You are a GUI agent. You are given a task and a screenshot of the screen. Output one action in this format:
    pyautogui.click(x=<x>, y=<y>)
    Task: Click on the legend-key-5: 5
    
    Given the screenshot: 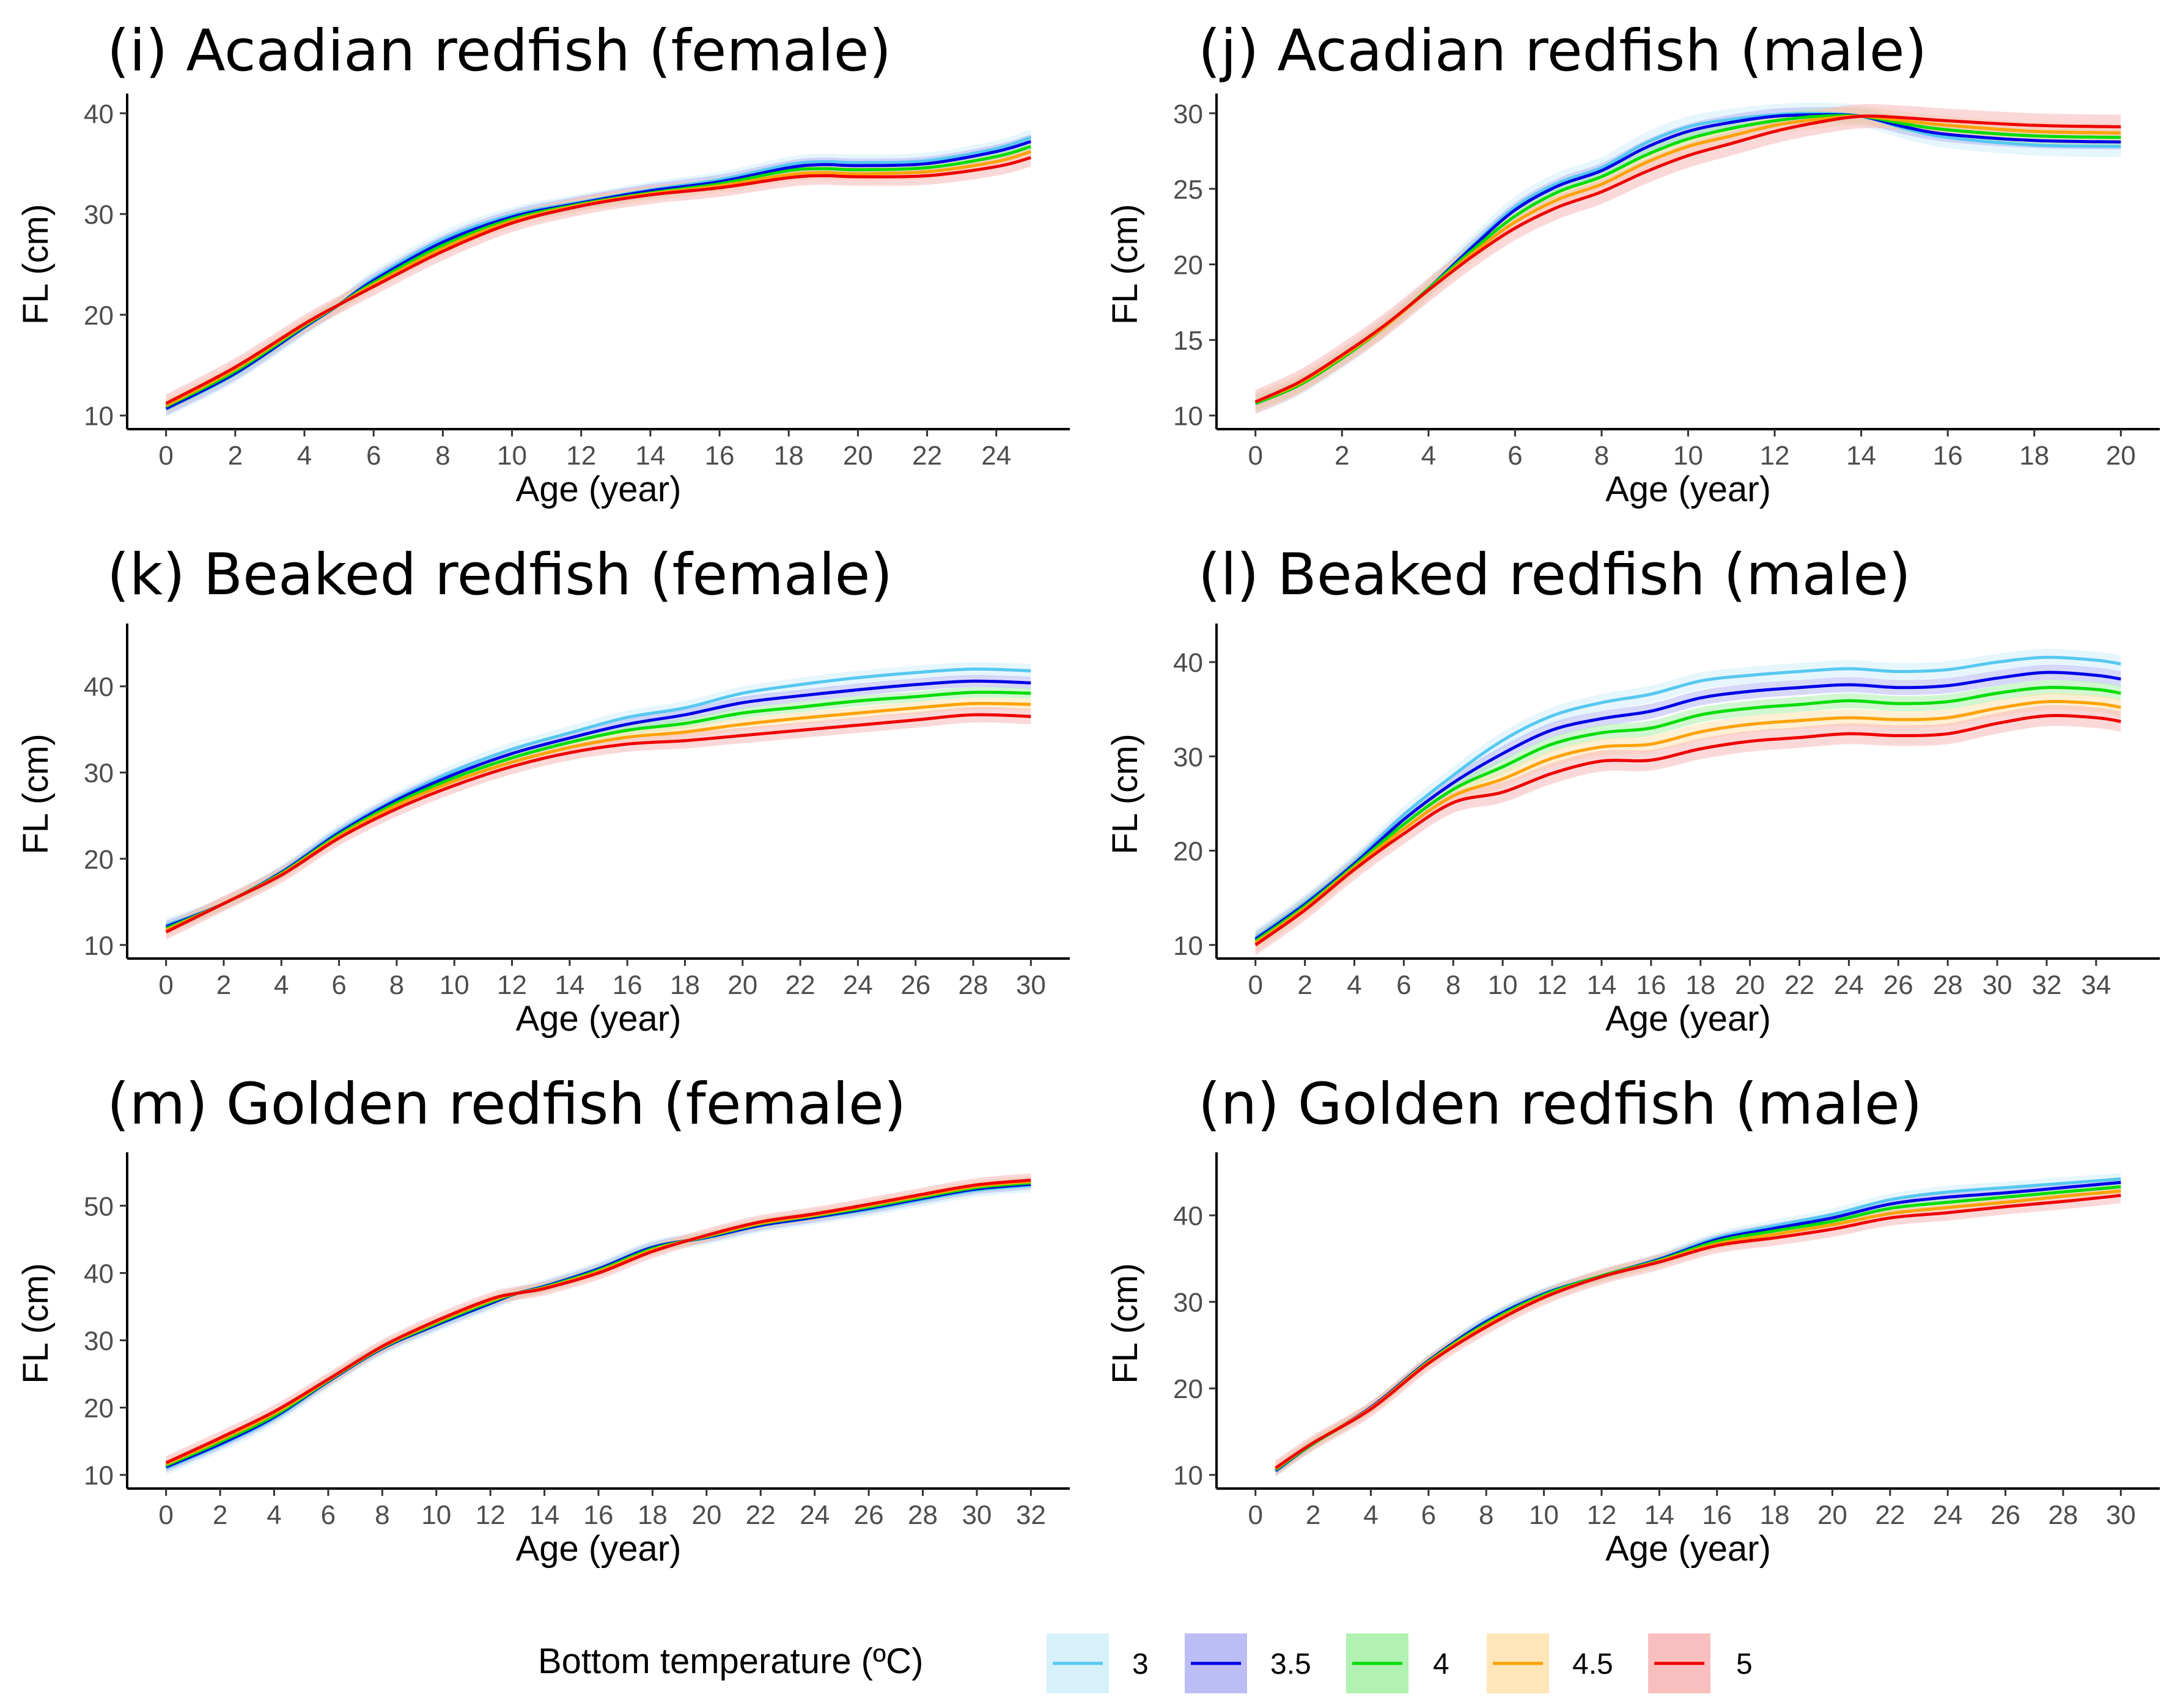 What is the action you would take?
    pyautogui.click(x=1700, y=1663)
    